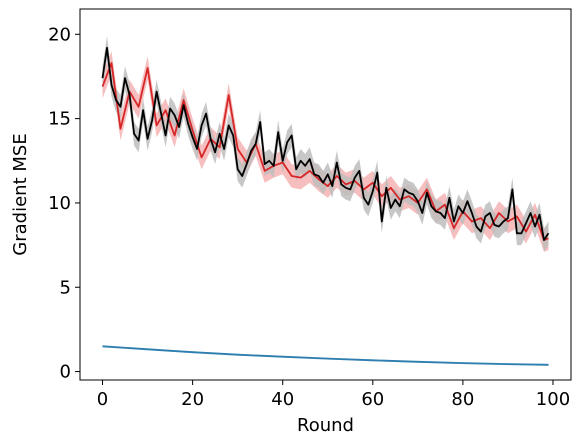  Describe the element at coordinates (59, 34) in the screenshot. I see `y-tick-label: 20` at that location.